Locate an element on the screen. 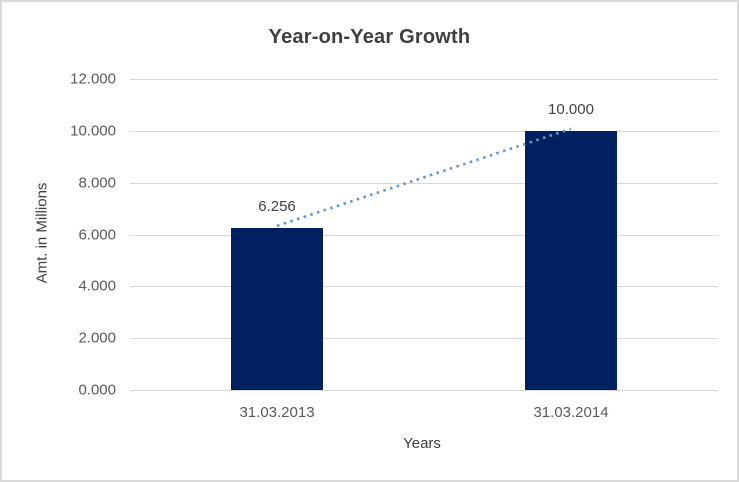 This screenshot has width=739, height=482. y-axis-title: Amt. in Millions is located at coordinates (42, 233).